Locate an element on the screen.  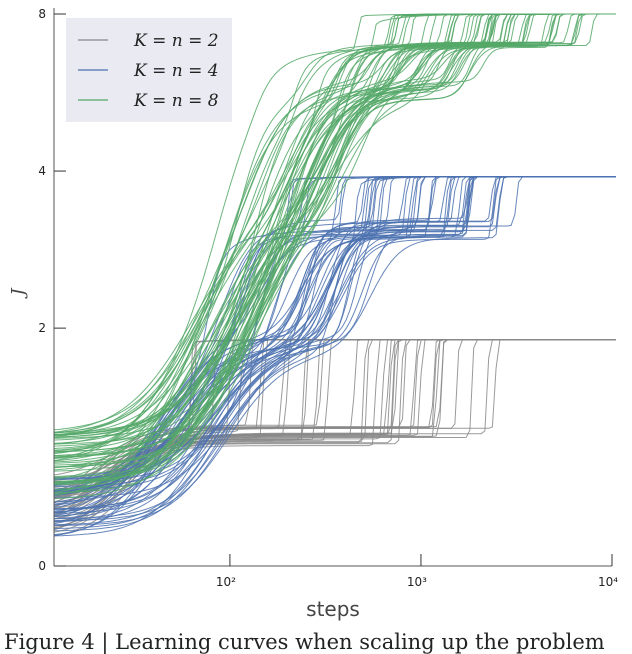
x-ticks: 10² 10³ 10⁴ is located at coordinates (417, 571).